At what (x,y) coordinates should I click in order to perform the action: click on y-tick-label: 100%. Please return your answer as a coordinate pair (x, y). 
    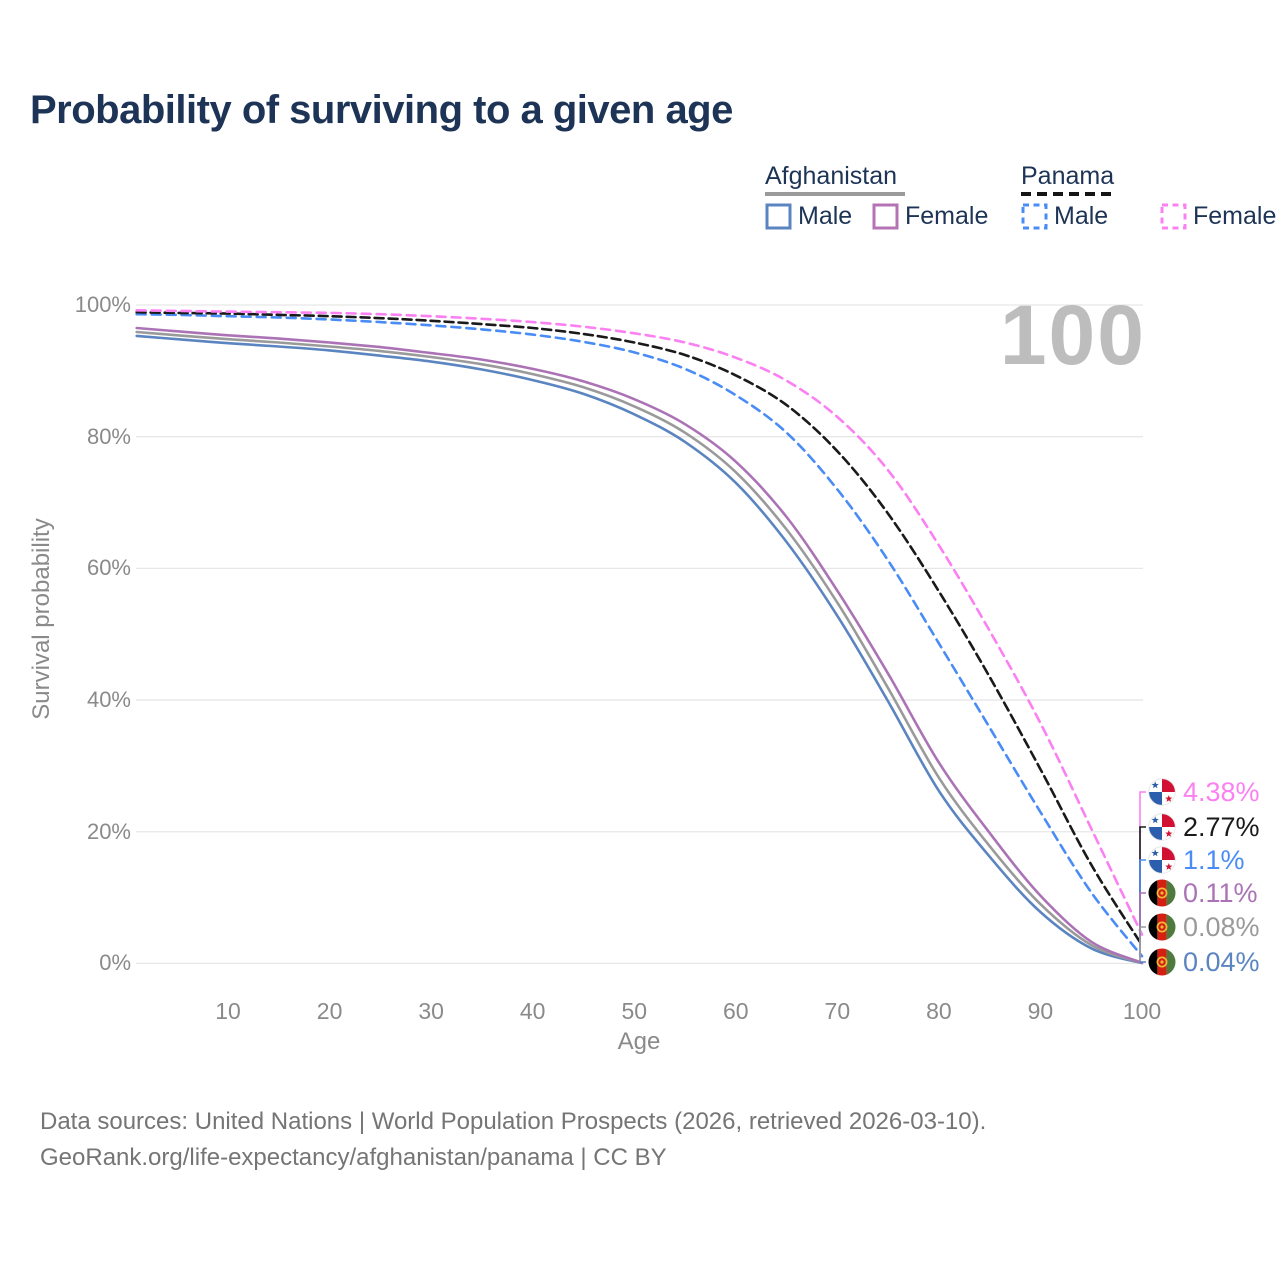
    Looking at the image, I should click on (102, 304).